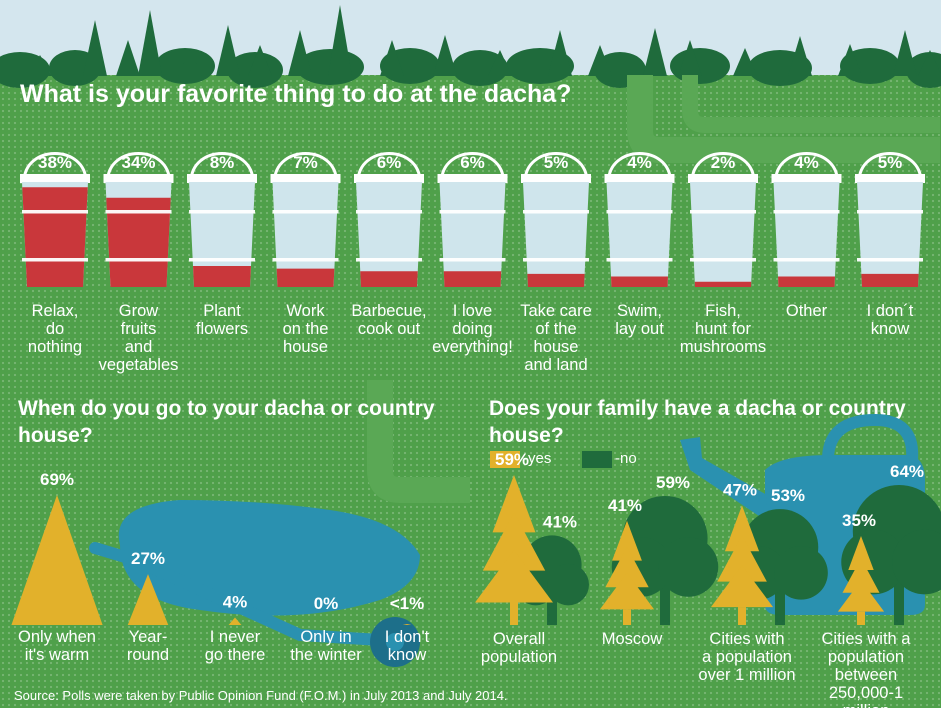  Describe the element at coordinates (514, 537) in the screenshot. I see `tree-yes-1: 59%` at that location.